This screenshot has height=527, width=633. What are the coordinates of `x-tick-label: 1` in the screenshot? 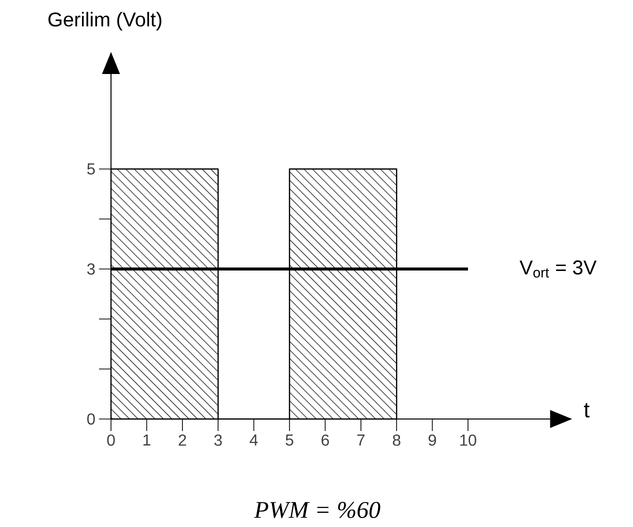 It's located at (146, 440).